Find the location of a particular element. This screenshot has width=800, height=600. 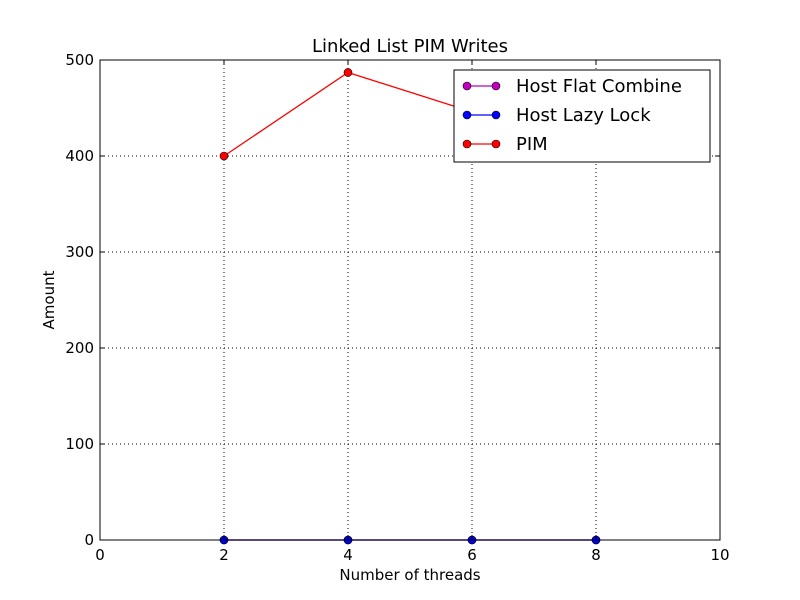

y-tick-label: 500 is located at coordinates (79, 60).